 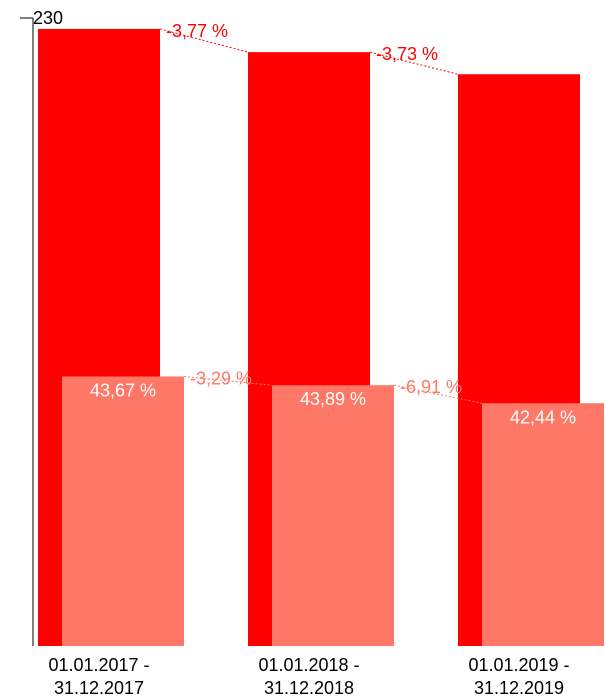 I want to click on x-tick-label-line: 31.12.2017, so click(x=99, y=688).